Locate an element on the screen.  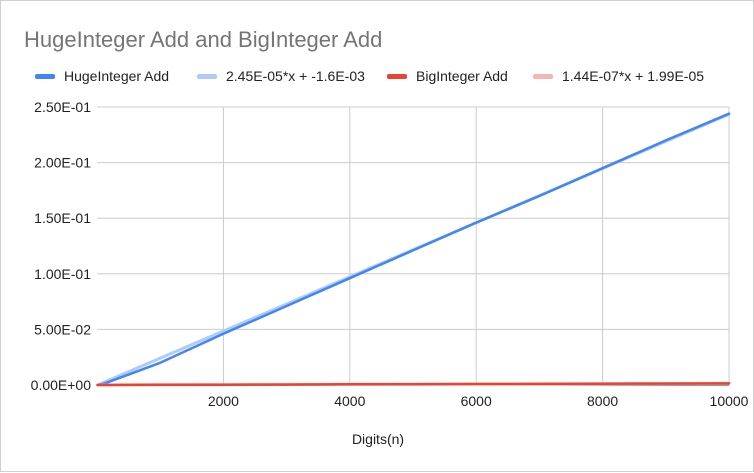
x-tick-label: 4000 is located at coordinates (349, 401).